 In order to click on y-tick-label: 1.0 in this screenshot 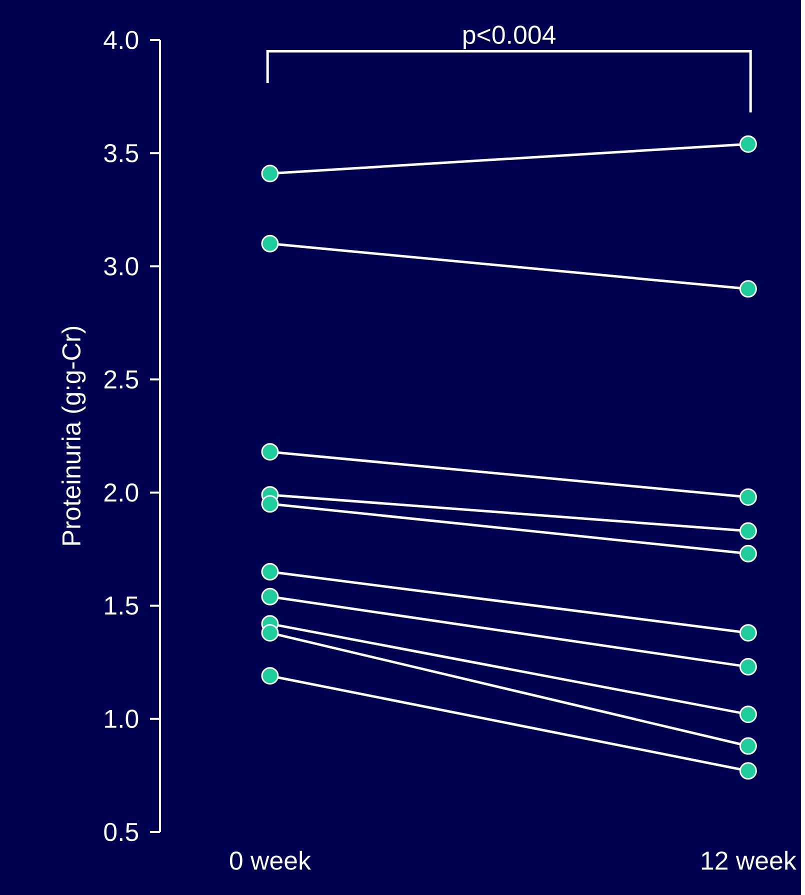, I will do `click(121, 719)`.